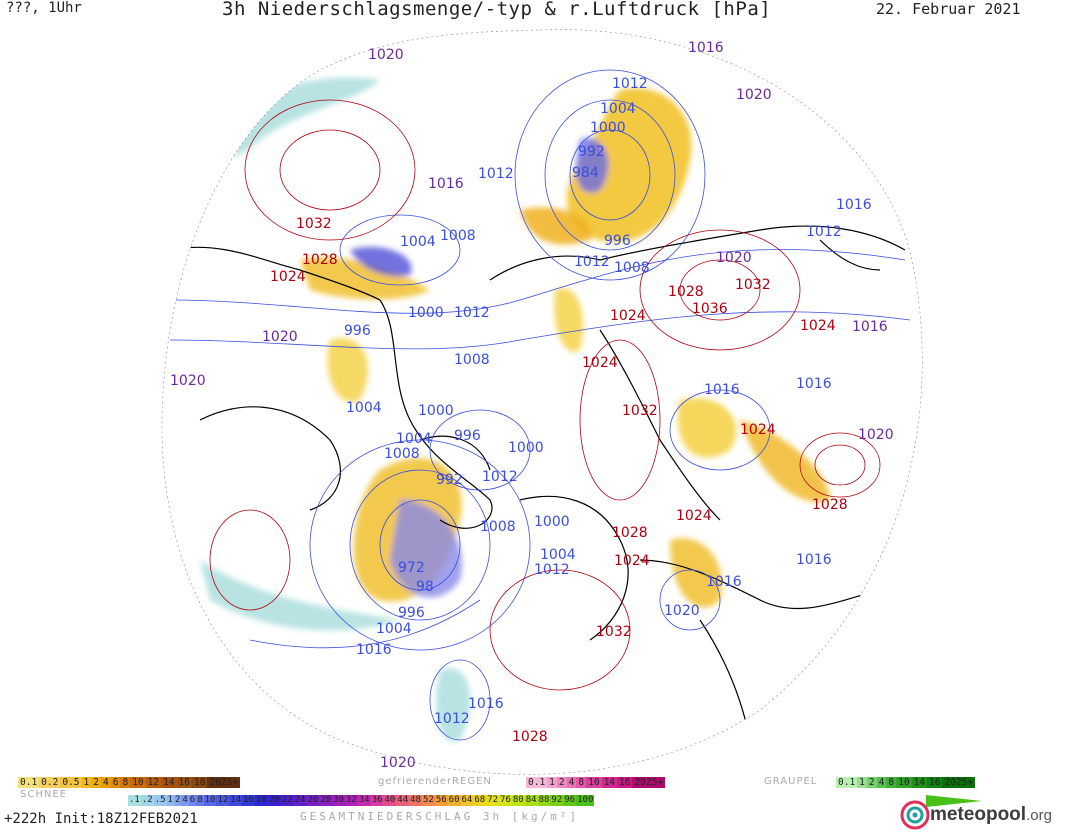  Describe the element at coordinates (101, 819) in the screenshot. I see `forecast-init: +222h Init:18Z12FEB2021` at that location.